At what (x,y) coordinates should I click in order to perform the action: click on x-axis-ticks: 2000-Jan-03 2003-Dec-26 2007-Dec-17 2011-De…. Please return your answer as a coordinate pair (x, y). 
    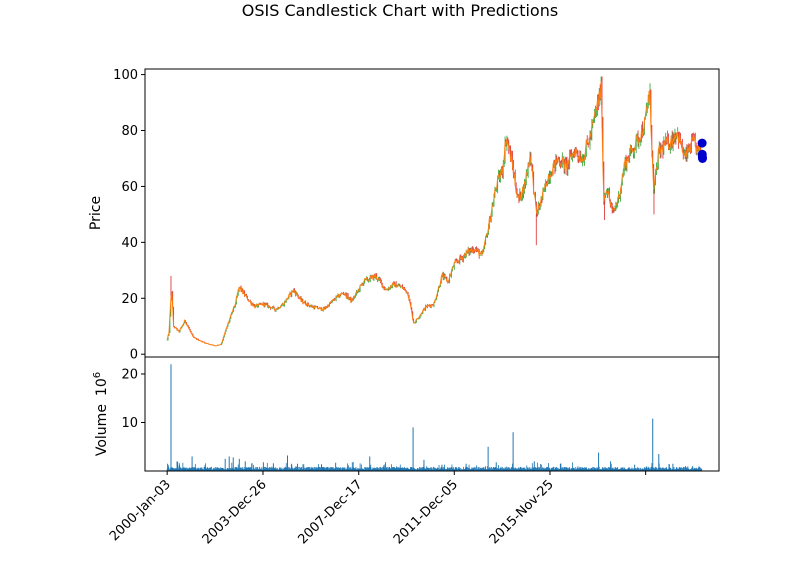
    Looking at the image, I should click on (377, 509).